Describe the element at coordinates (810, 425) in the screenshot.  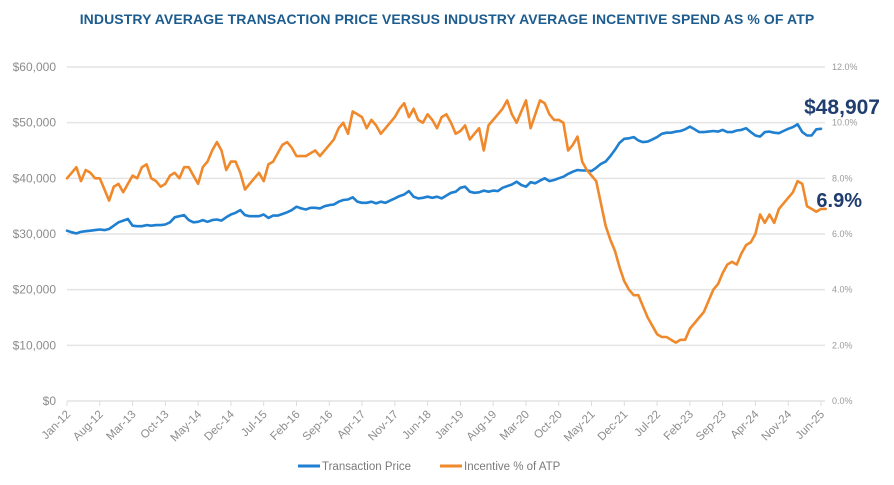
I see `x-tick-label: Jun-25` at that location.